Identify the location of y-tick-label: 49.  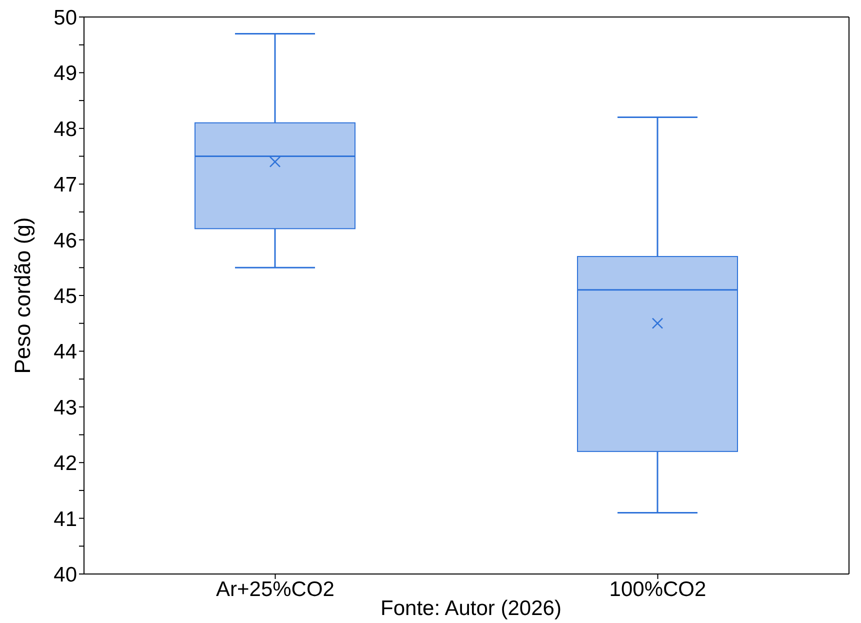
(65, 74).